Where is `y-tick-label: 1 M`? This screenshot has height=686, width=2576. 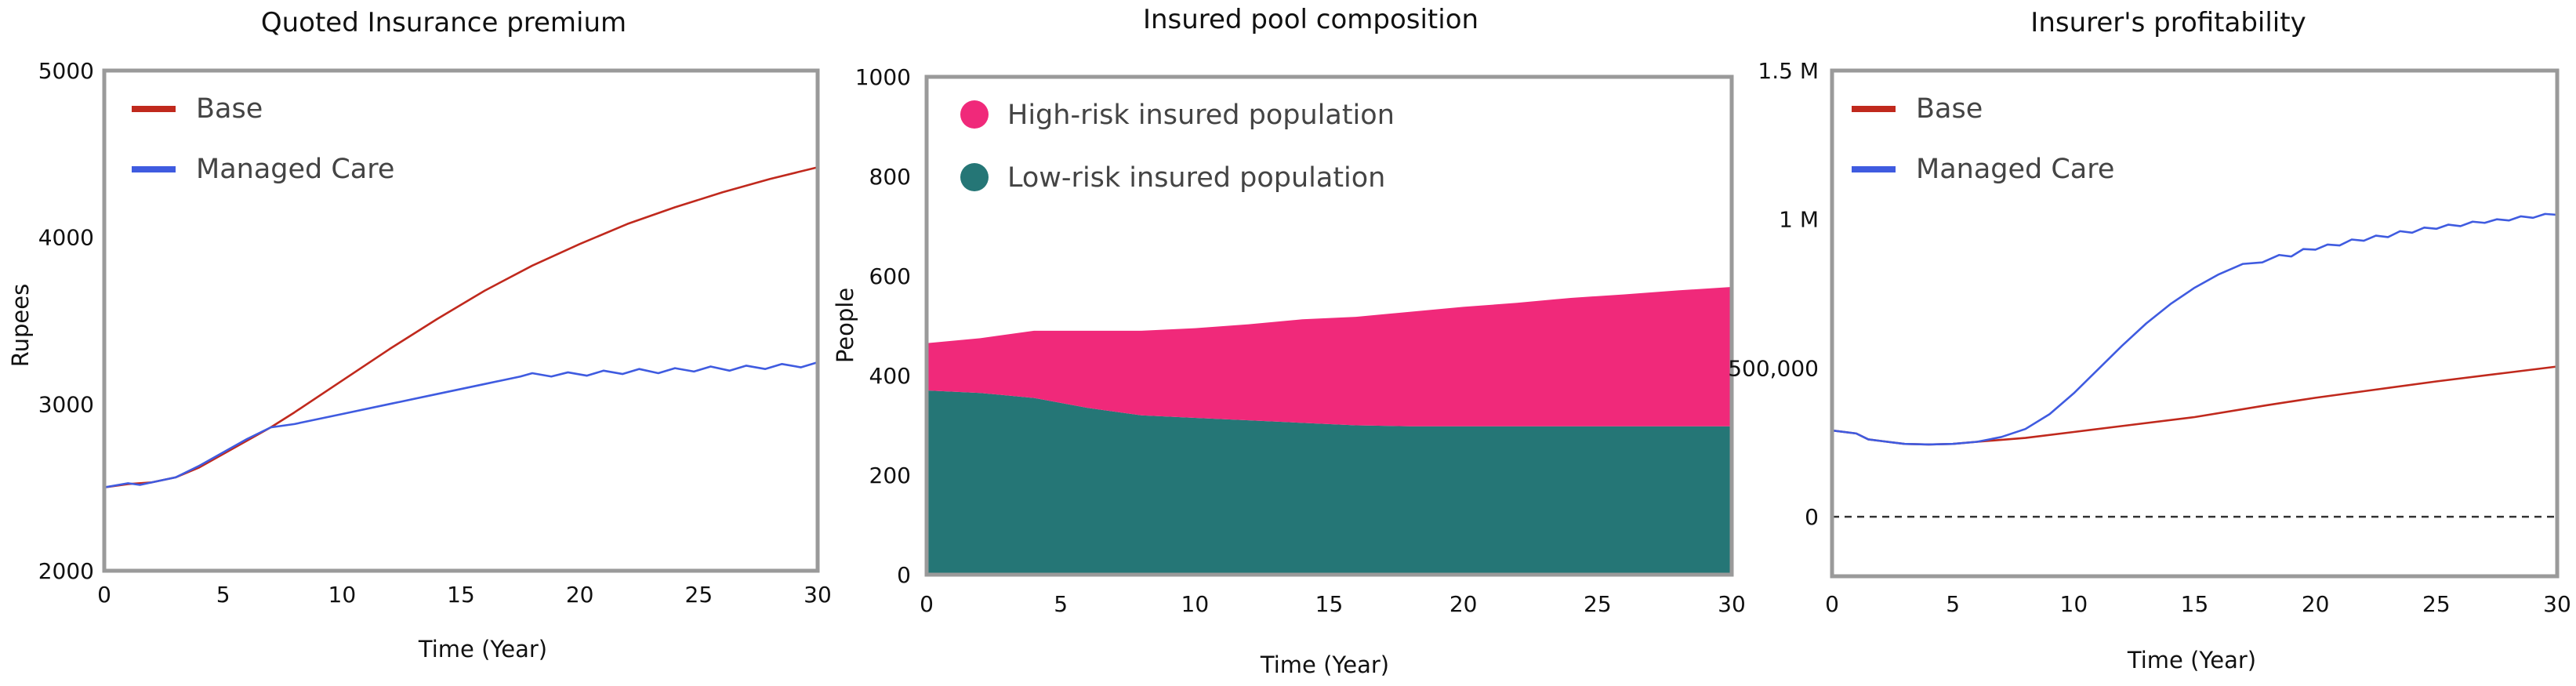
y-tick-label: 1 M is located at coordinates (1799, 220).